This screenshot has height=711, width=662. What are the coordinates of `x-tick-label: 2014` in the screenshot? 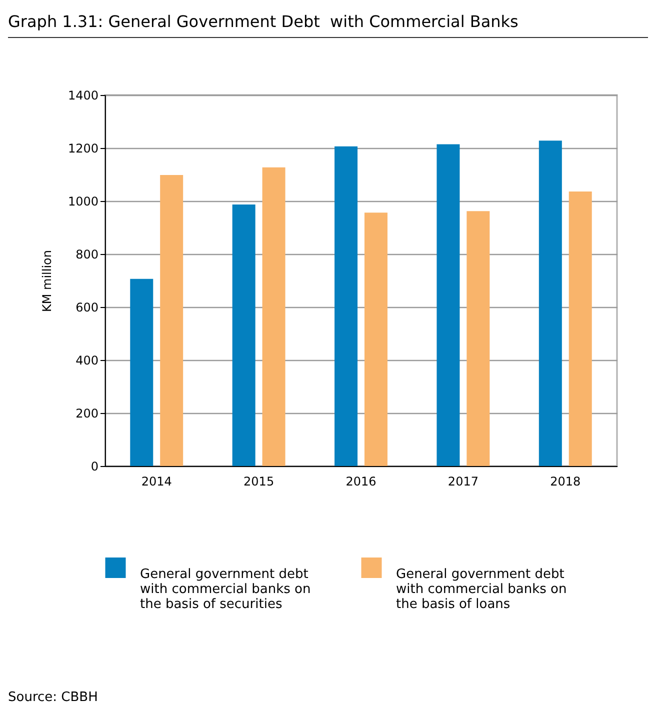 It's located at (156, 481).